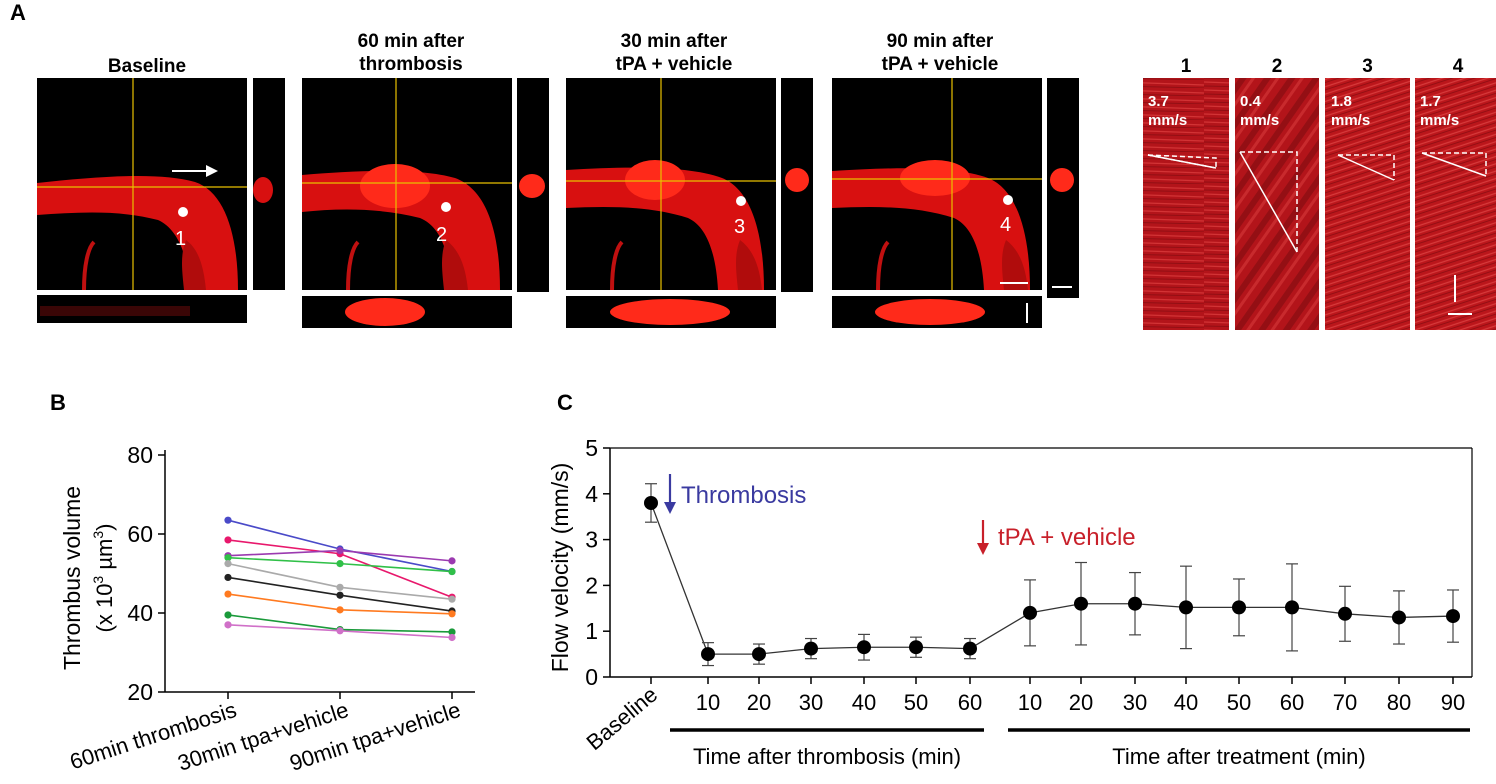  Describe the element at coordinates (1238, 756) in the screenshot. I see `group-label: Time after treatment (min)` at that location.